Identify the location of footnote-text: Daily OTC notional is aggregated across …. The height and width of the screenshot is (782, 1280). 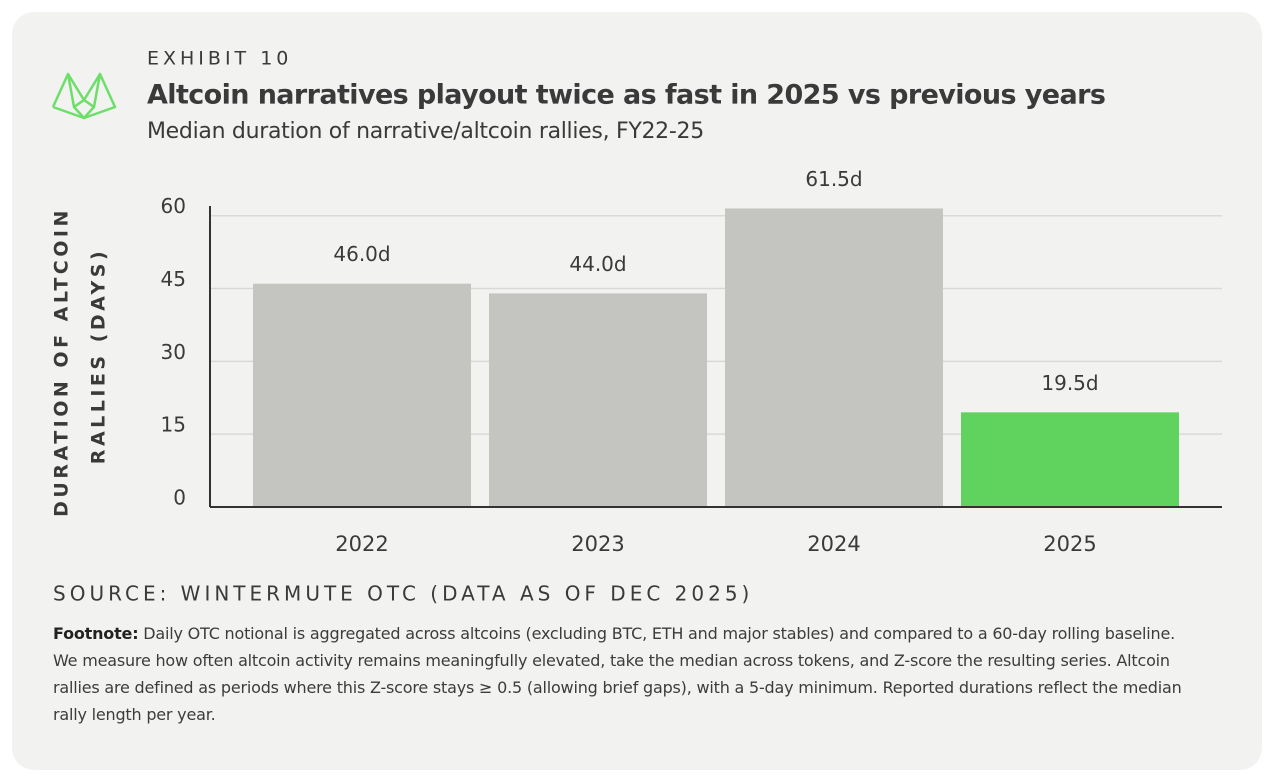
(617, 674).